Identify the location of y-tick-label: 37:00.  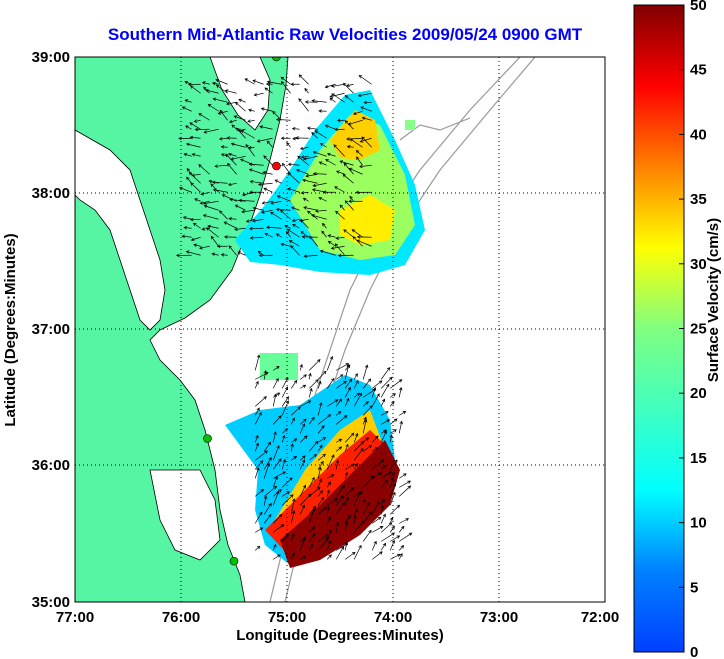
(51, 329).